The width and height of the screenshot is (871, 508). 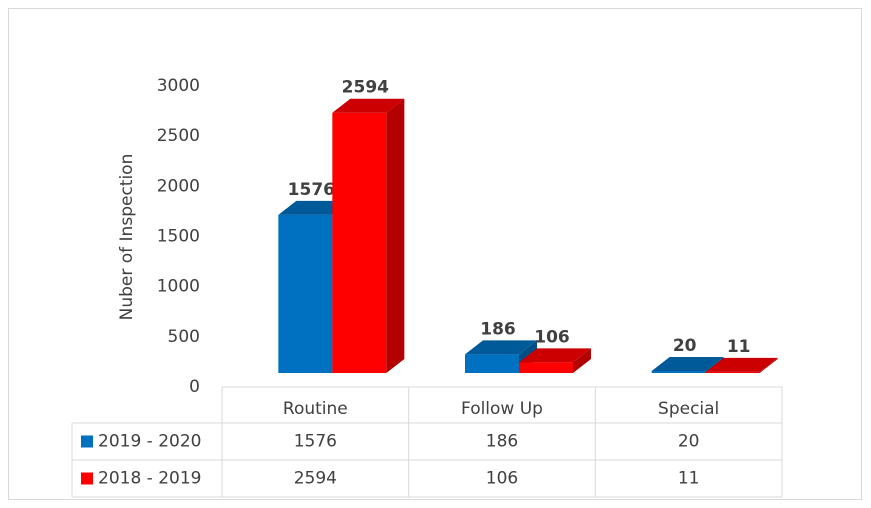 I want to click on y-tick-label: 2500, so click(x=178, y=136).